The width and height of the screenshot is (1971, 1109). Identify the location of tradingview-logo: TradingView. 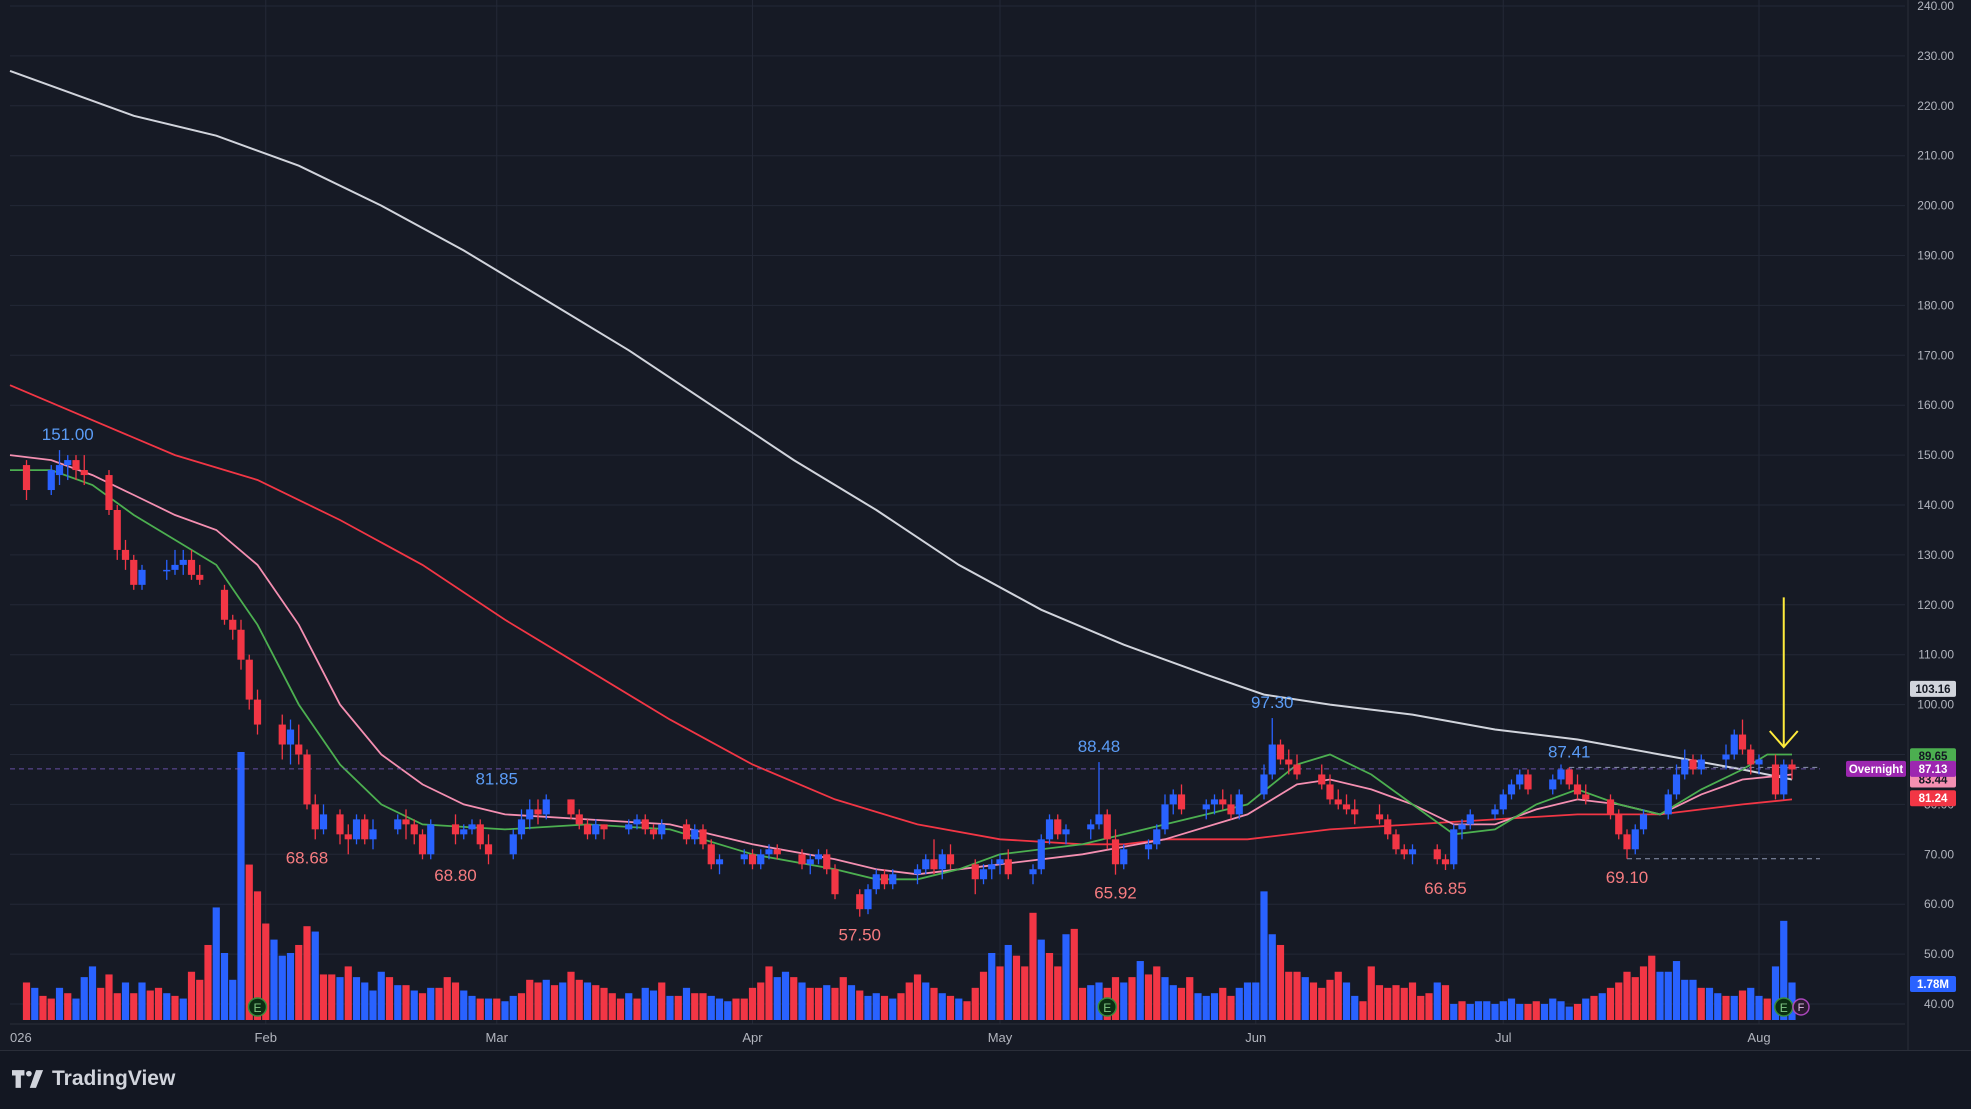
(93, 1079).